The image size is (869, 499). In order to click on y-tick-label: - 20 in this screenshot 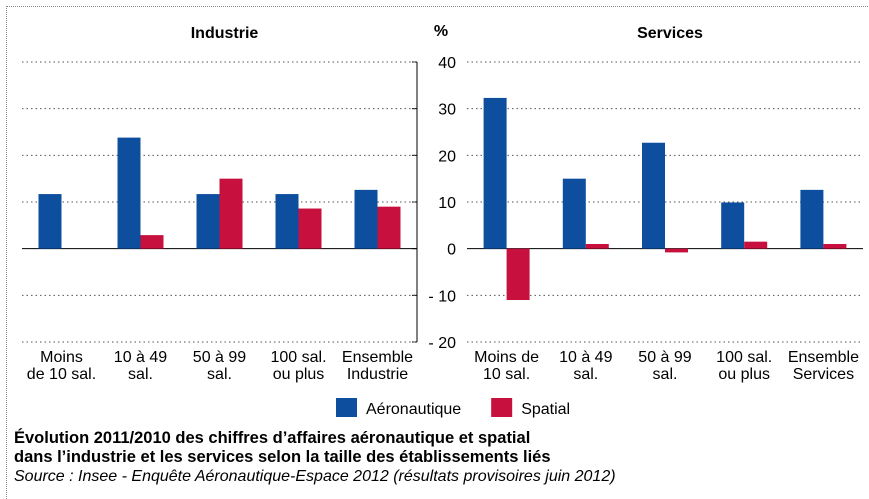, I will do `click(442, 343)`.